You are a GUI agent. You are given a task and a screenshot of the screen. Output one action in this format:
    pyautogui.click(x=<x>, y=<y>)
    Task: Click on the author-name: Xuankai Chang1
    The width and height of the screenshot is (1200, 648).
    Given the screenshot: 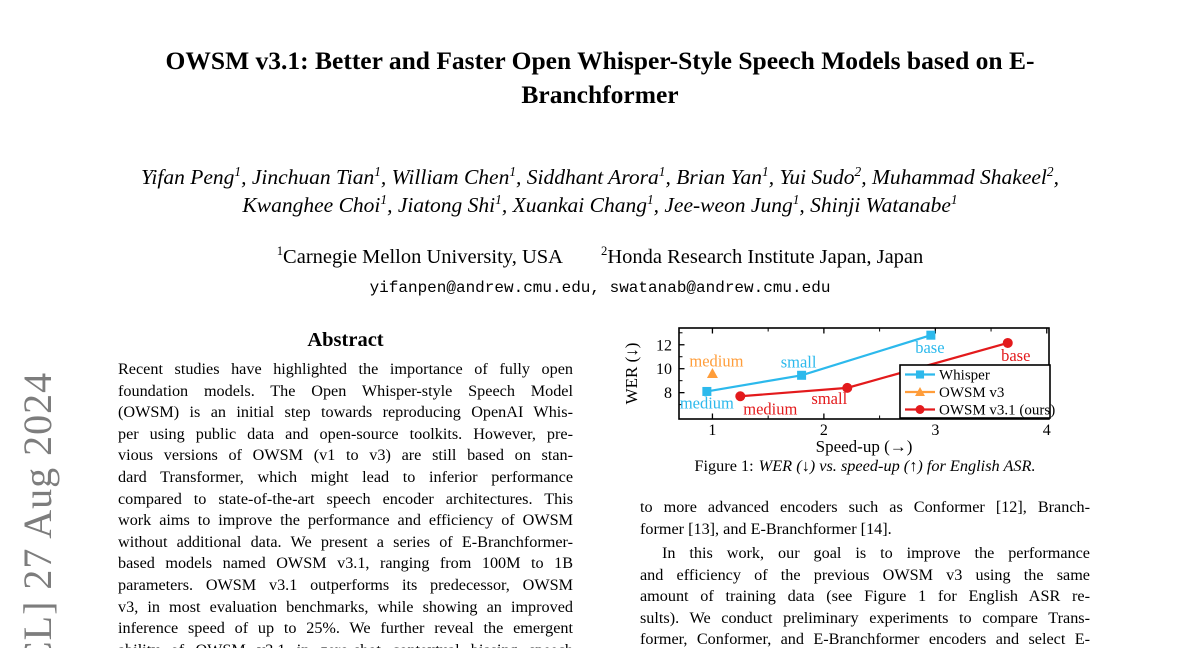 What is the action you would take?
    pyautogui.click(x=583, y=204)
    